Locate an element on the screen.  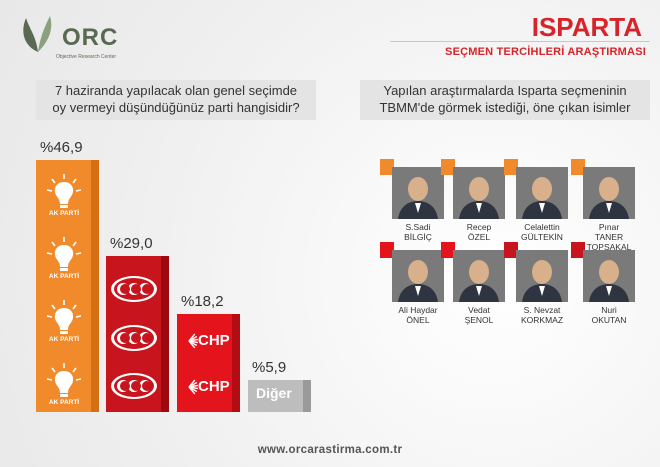
candidate-name: Pınar is located at coordinates (609, 227).